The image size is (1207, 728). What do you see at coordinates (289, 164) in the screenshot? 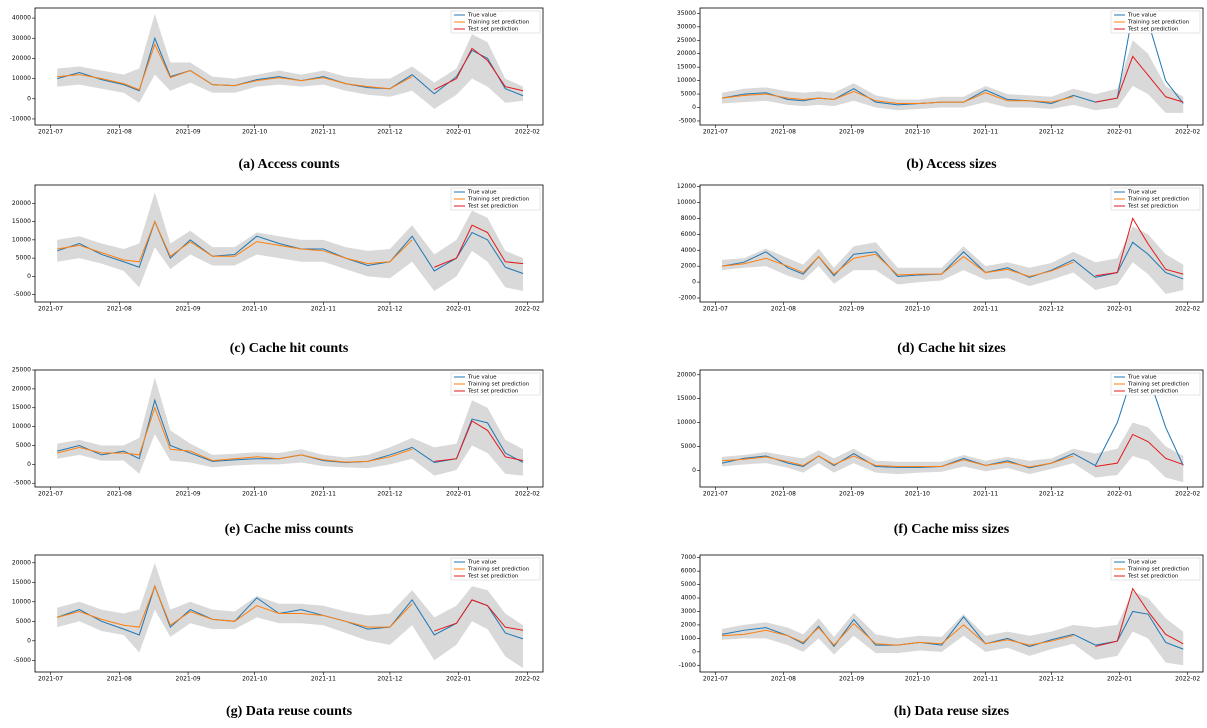
I see `caption: (a) Access counts` at bounding box center [289, 164].